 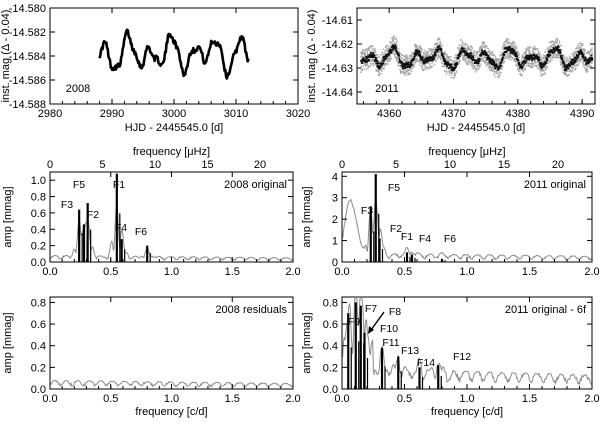 I want to click on spectrum-line, so click(x=467, y=228).